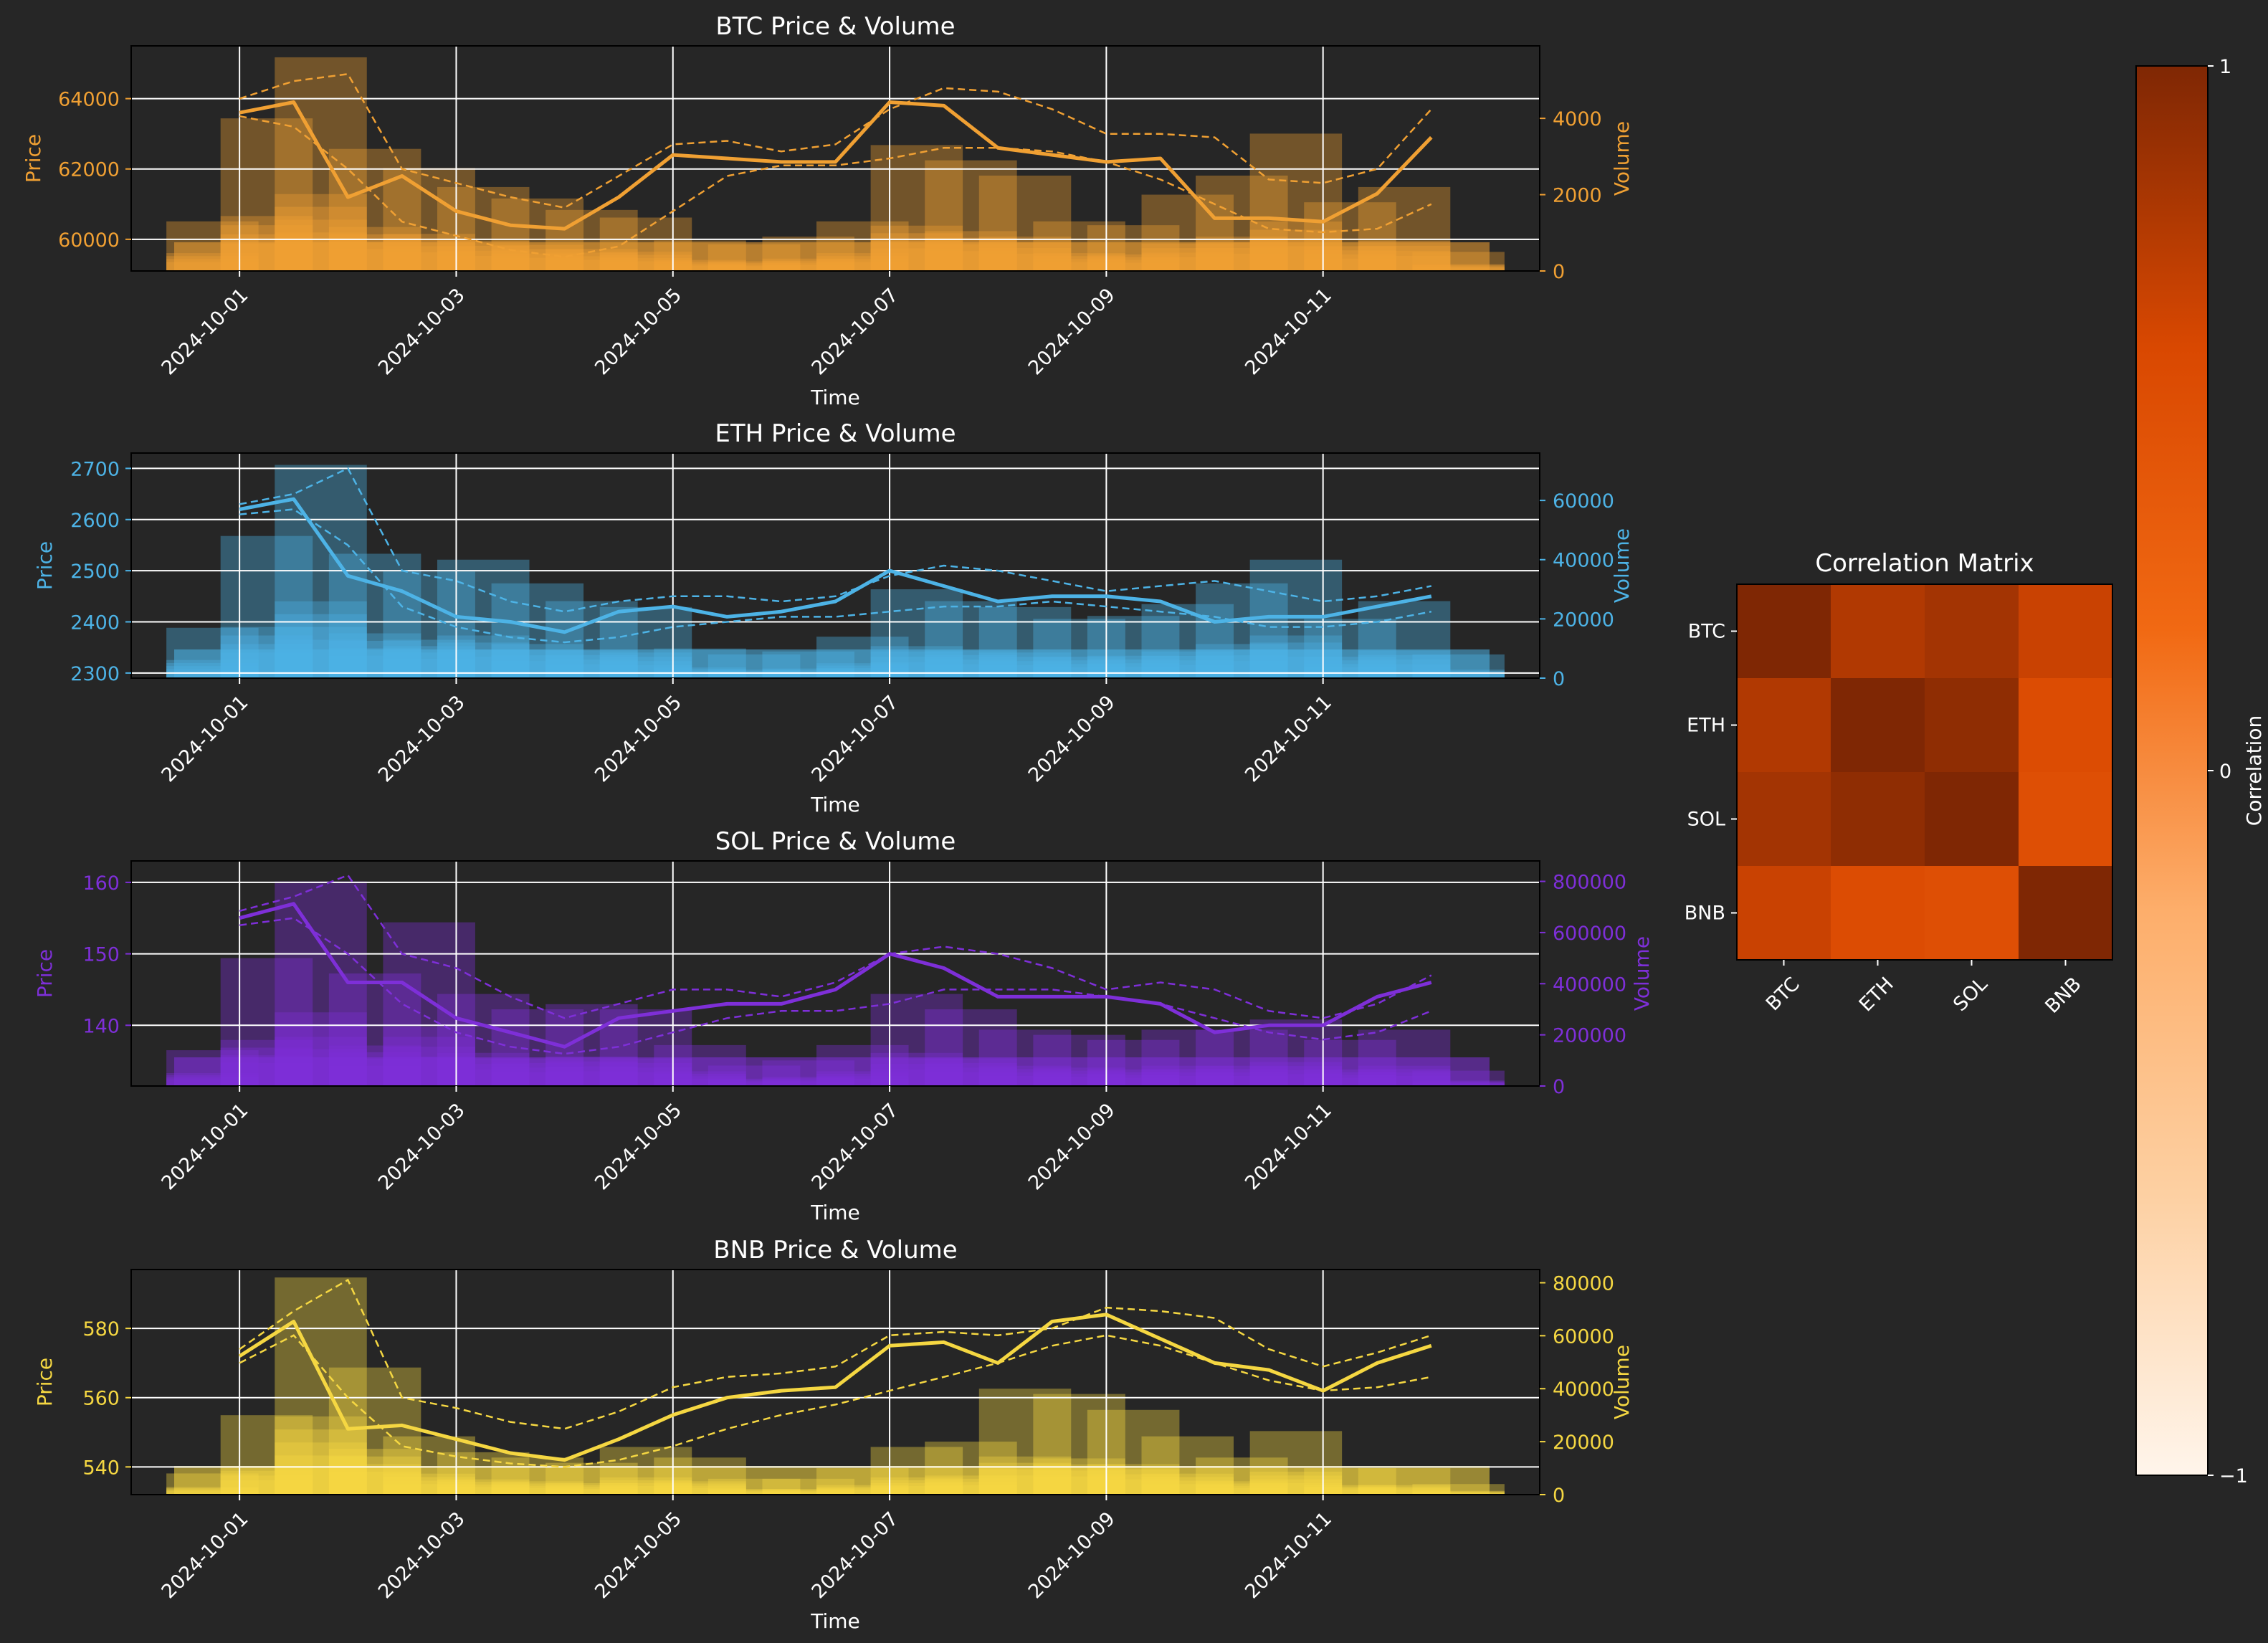  What do you see at coordinates (89, 170) in the screenshot?
I see `y-tick-label: 62000` at bounding box center [89, 170].